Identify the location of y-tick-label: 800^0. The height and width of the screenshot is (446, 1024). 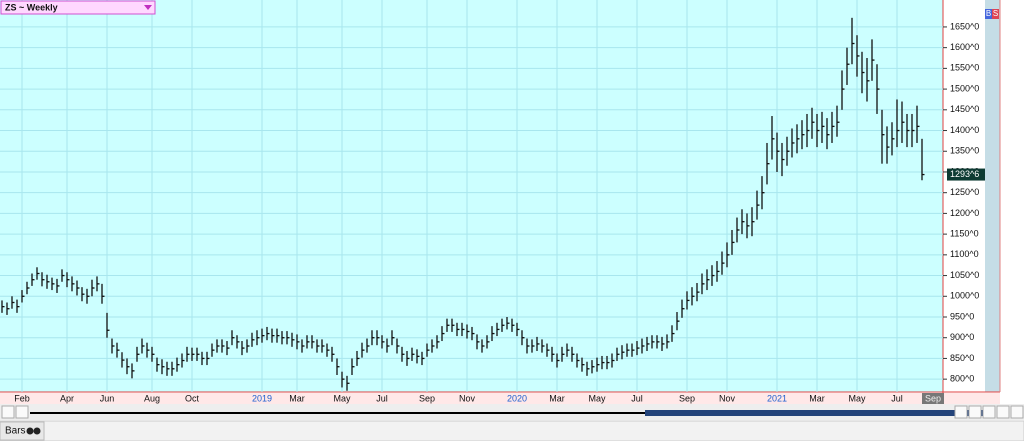
(962, 379).